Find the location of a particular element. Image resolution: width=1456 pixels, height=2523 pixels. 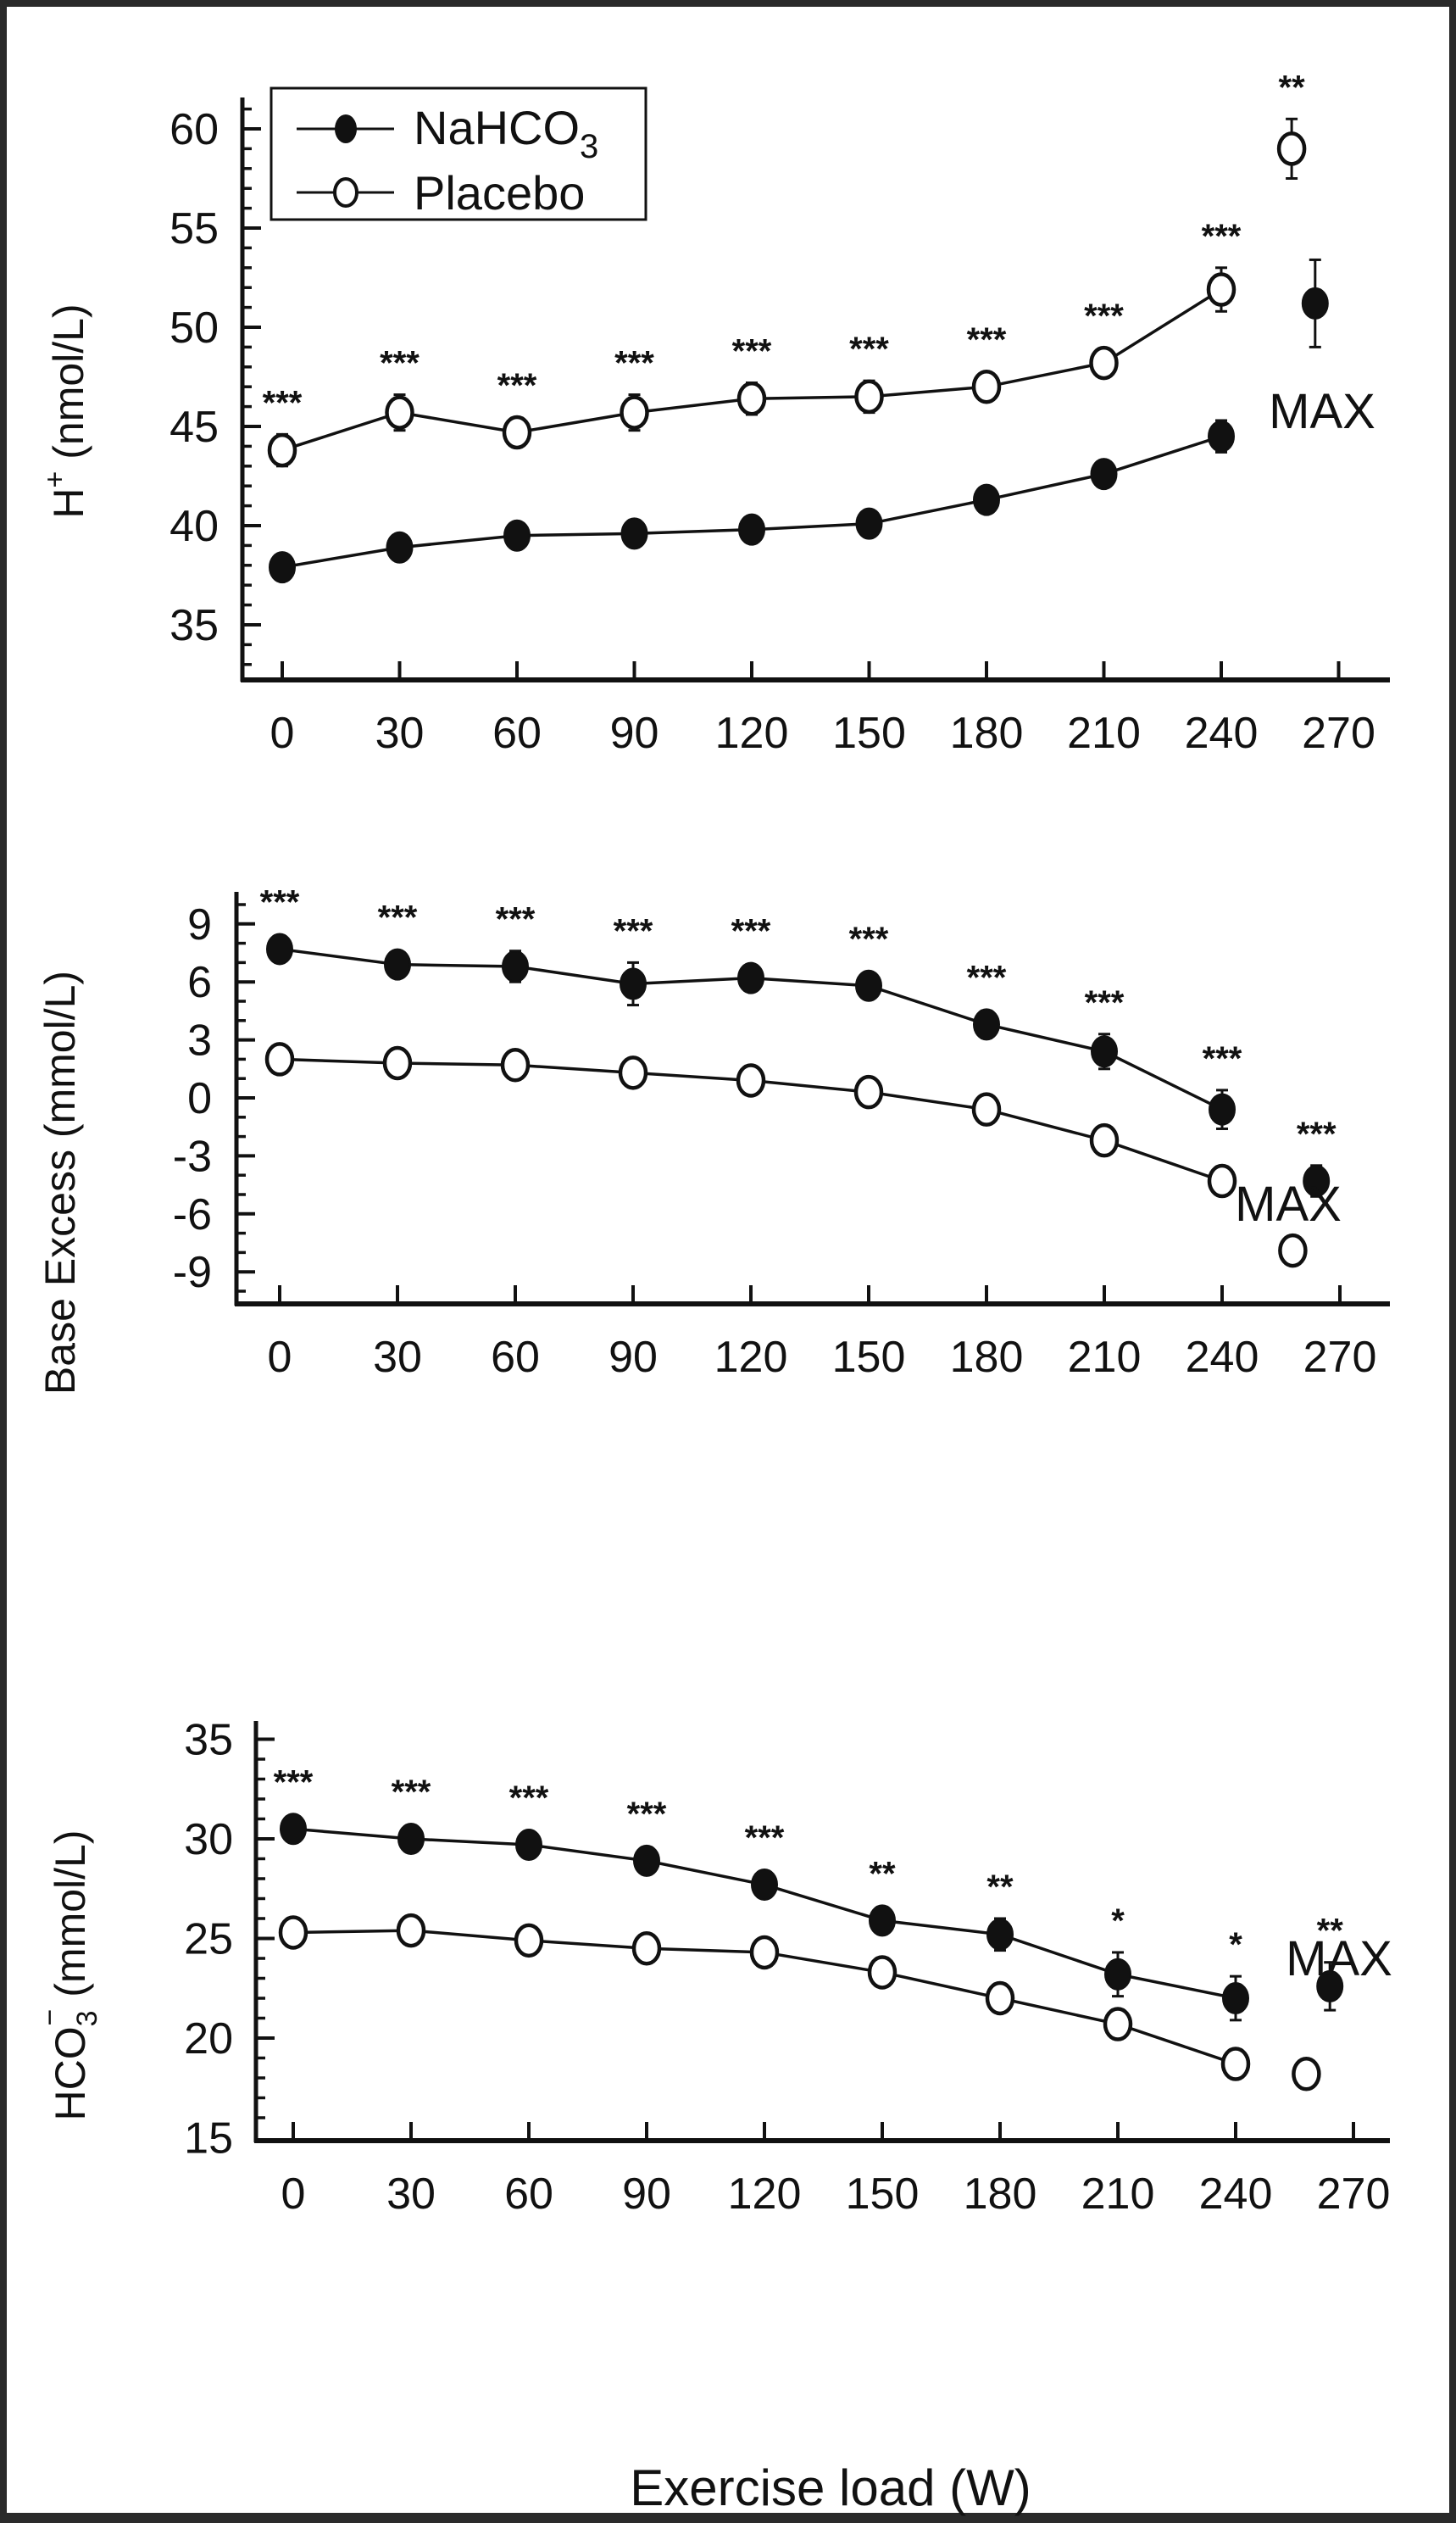

legend-marker-open-circle is located at coordinates (346, 192).